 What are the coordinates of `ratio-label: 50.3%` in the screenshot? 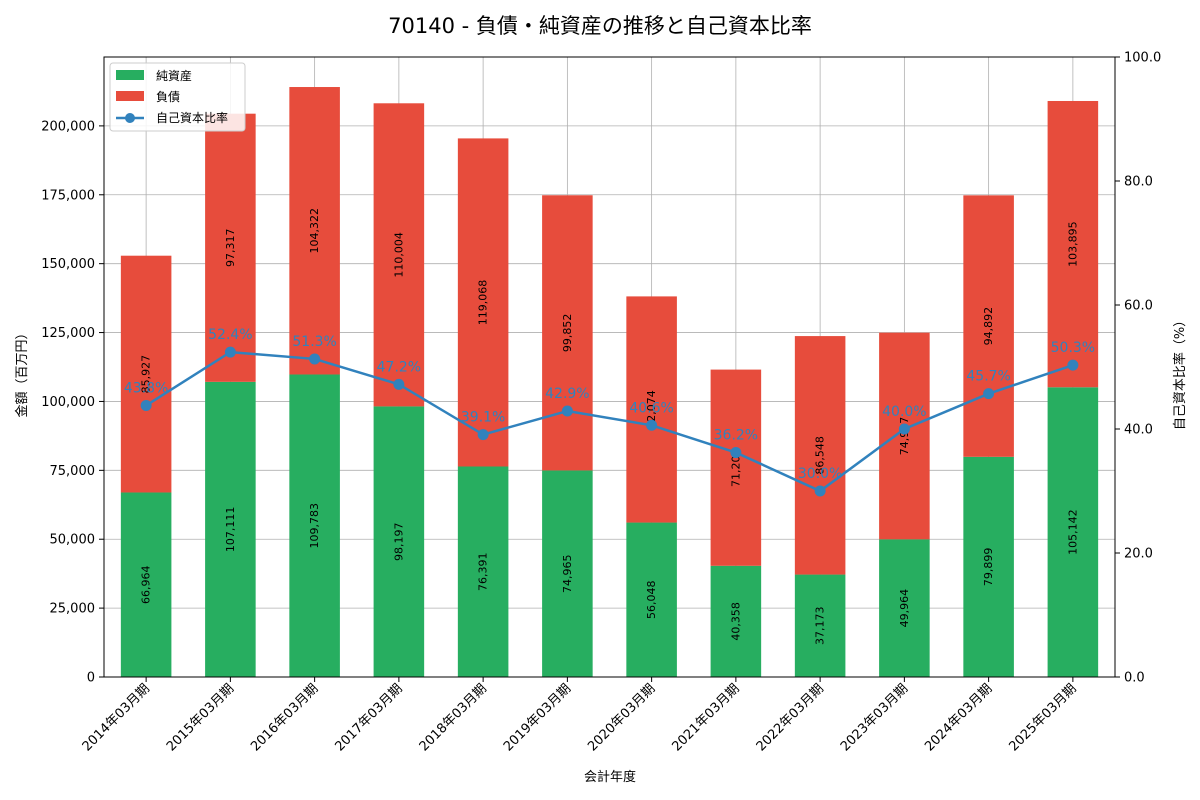 It's located at (1073, 348).